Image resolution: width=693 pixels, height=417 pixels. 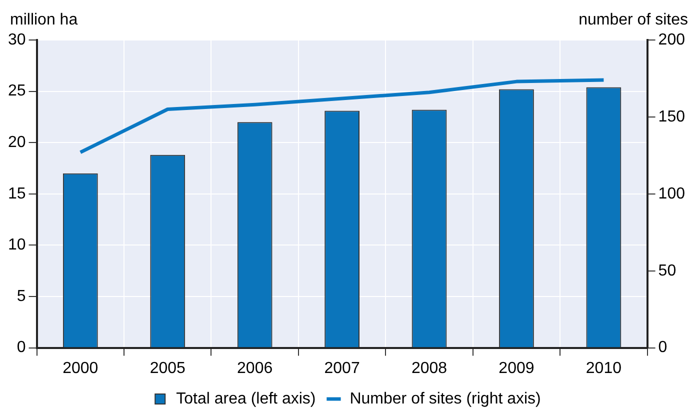 What do you see at coordinates (168, 368) in the screenshot?
I see `x-tick-label: 2005` at bounding box center [168, 368].